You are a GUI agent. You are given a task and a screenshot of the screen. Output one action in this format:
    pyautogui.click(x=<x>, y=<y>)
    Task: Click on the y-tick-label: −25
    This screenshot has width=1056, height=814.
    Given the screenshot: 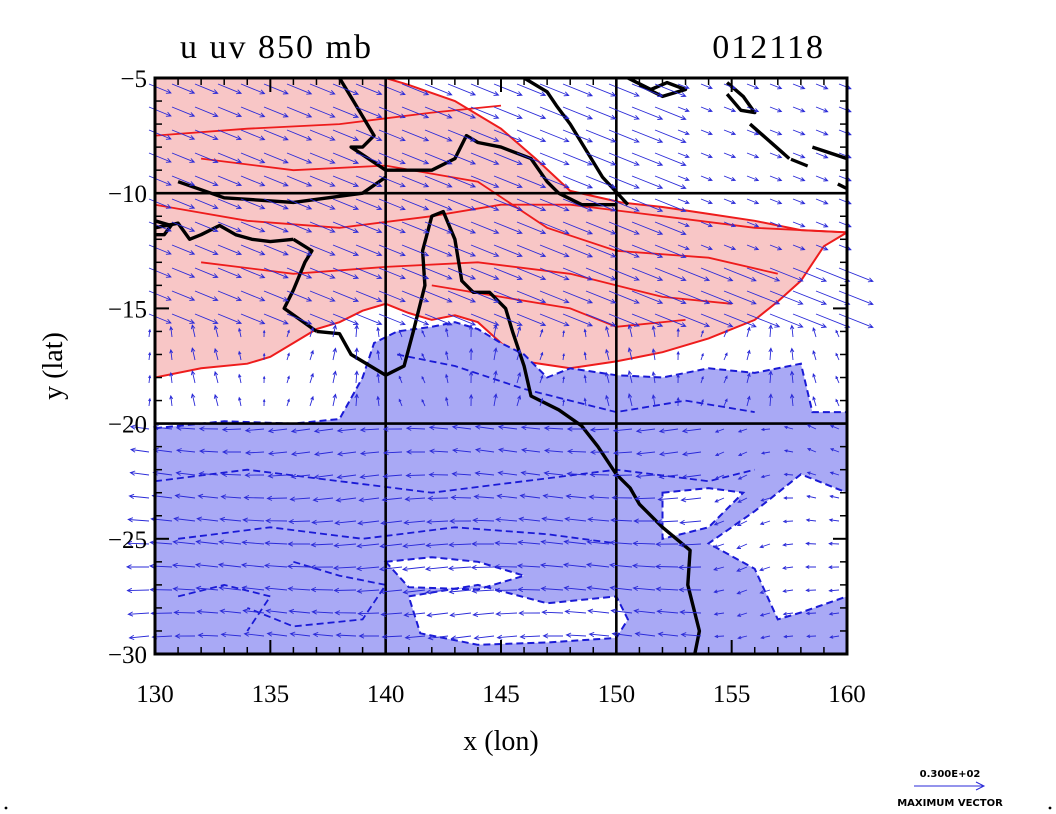 What is the action you would take?
    pyautogui.click(x=127, y=540)
    